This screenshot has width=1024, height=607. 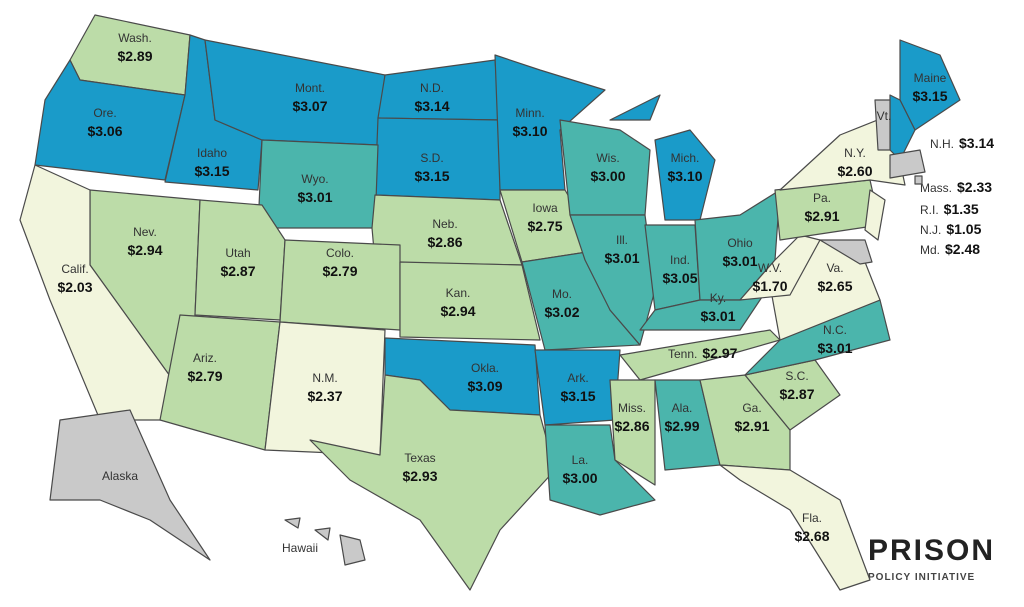 What do you see at coordinates (834, 268) in the screenshot?
I see `state-name: Va.` at bounding box center [834, 268].